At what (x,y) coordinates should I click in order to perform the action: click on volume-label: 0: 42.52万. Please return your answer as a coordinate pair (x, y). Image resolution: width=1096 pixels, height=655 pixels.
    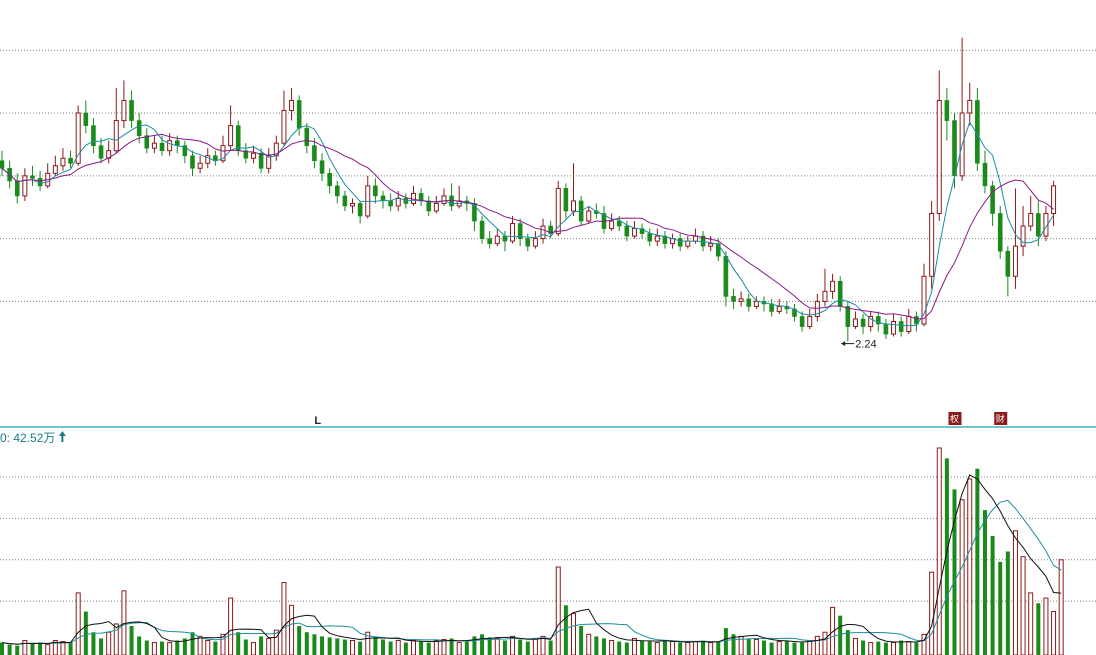
    Looking at the image, I should click on (33, 438).